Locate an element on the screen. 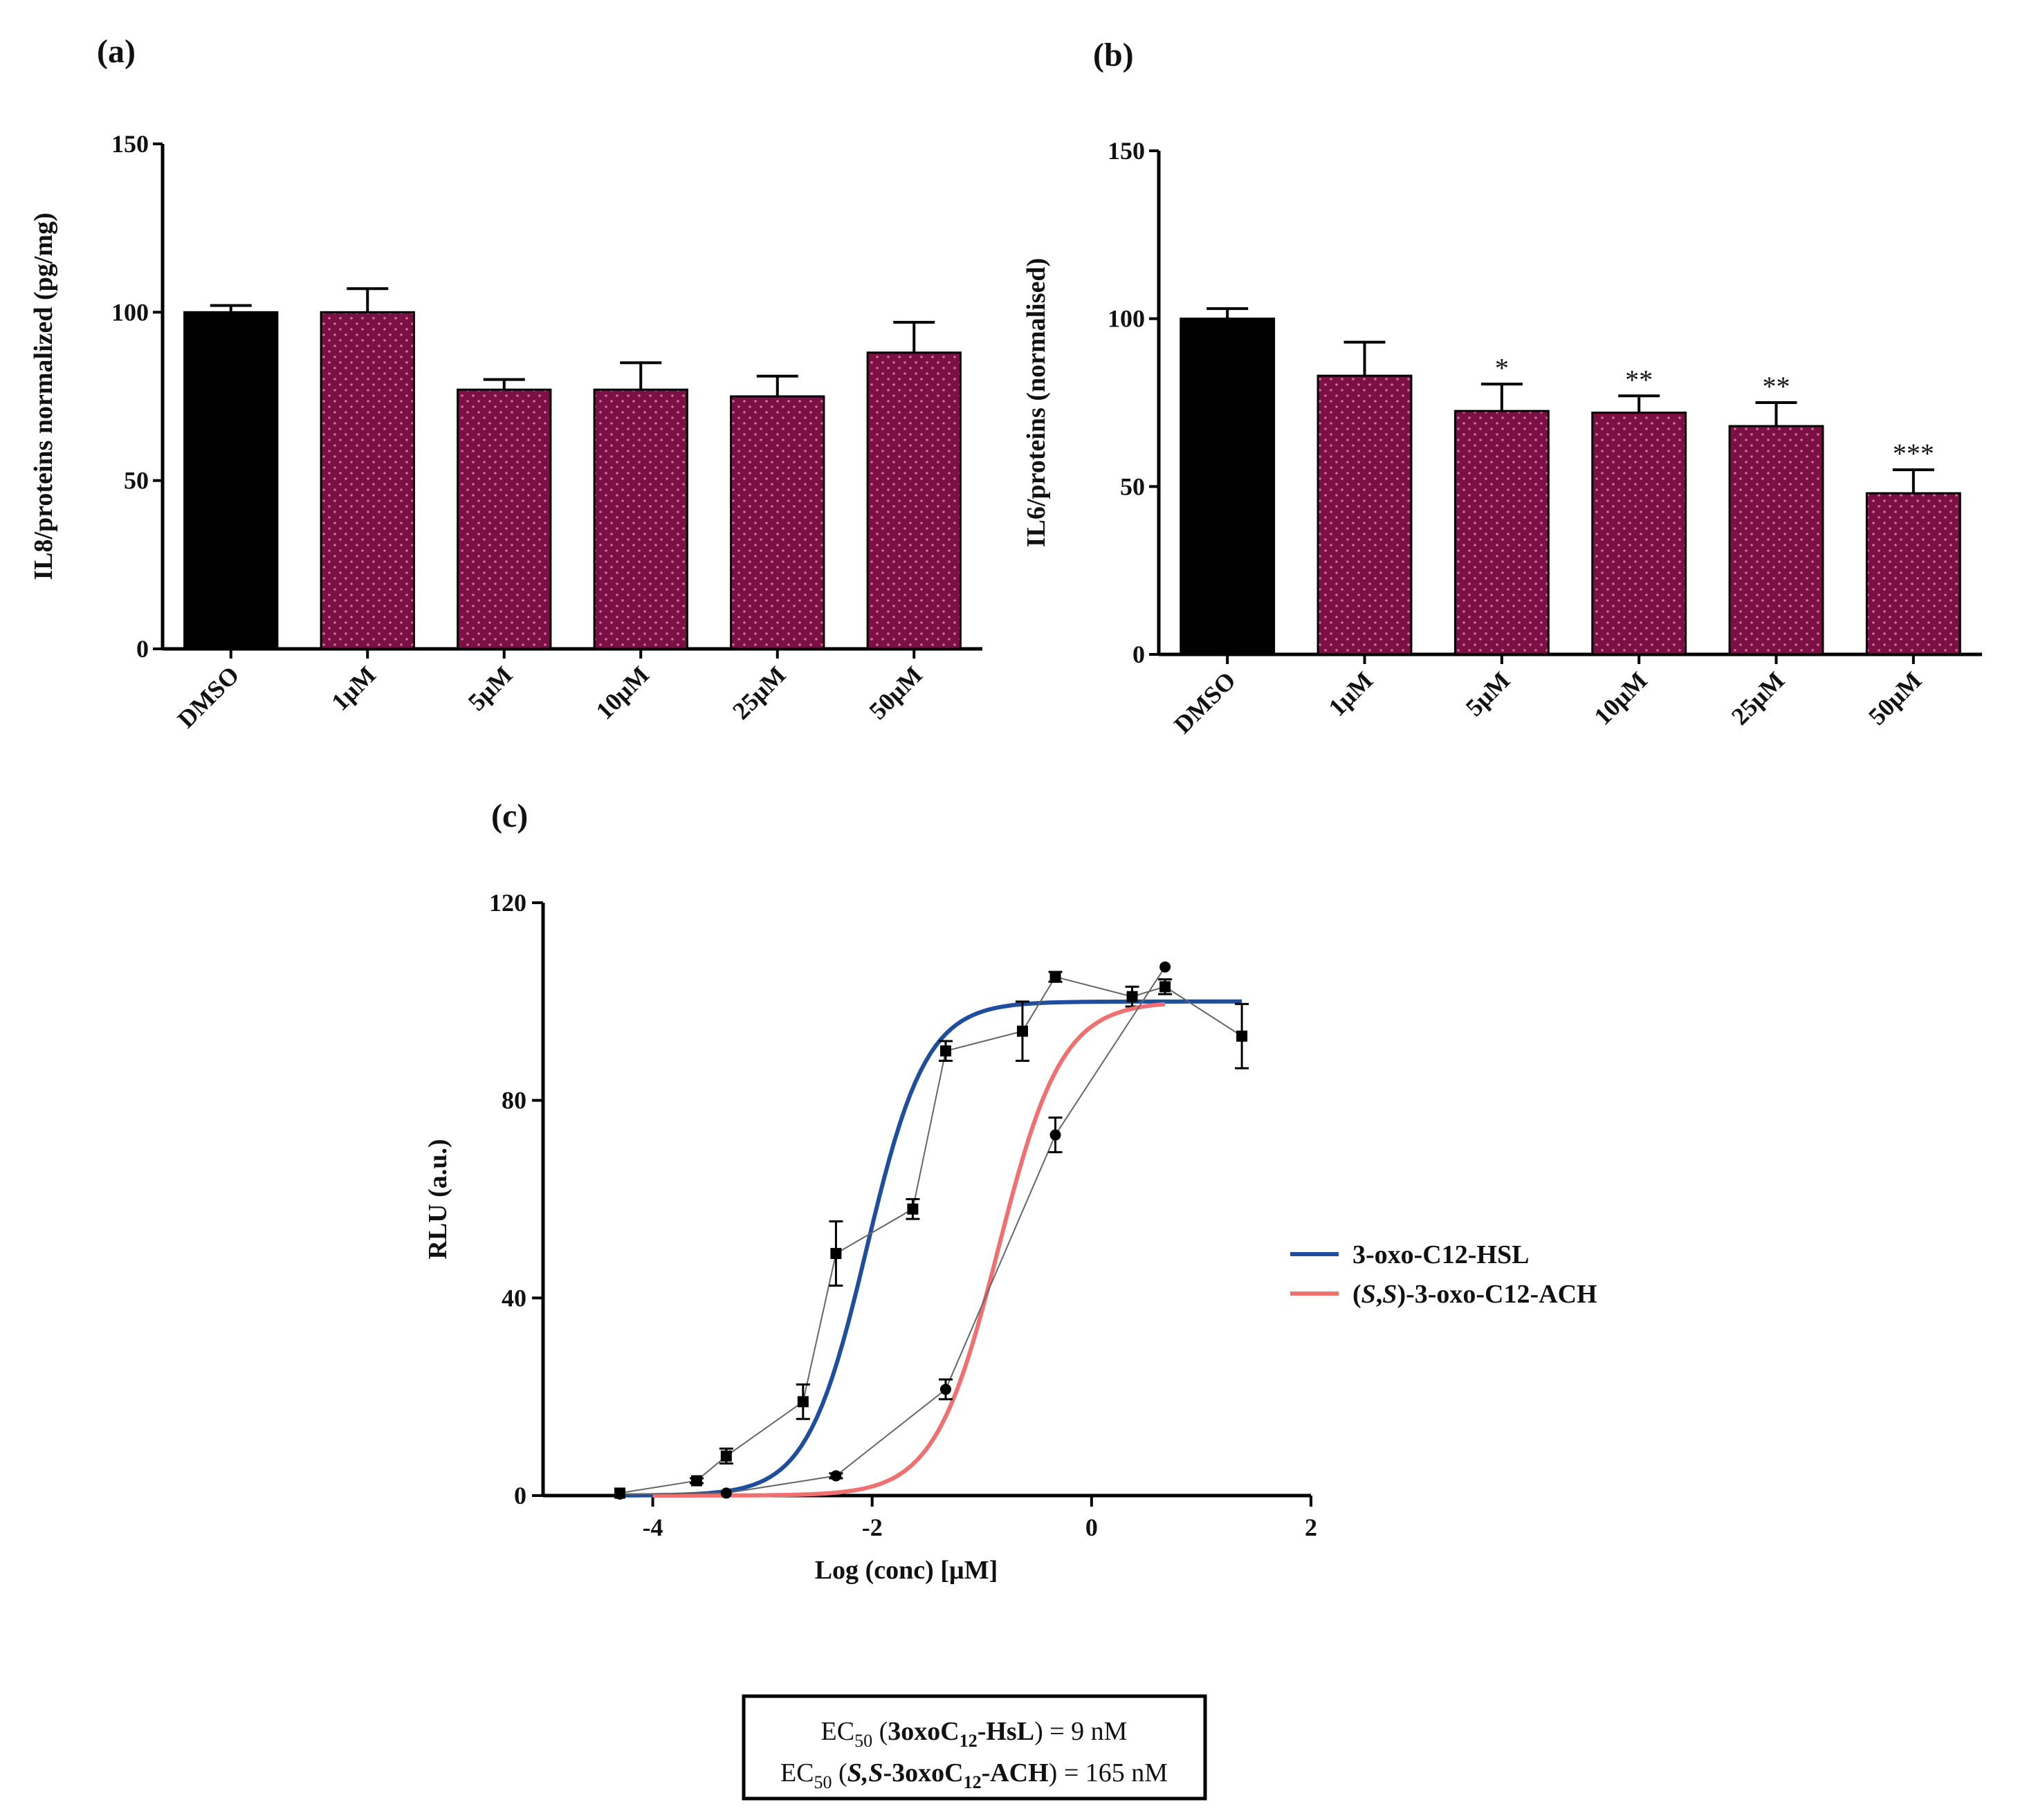  y-axis-title: IL8/proteins normalized (pg/mg) is located at coordinates (43, 396).